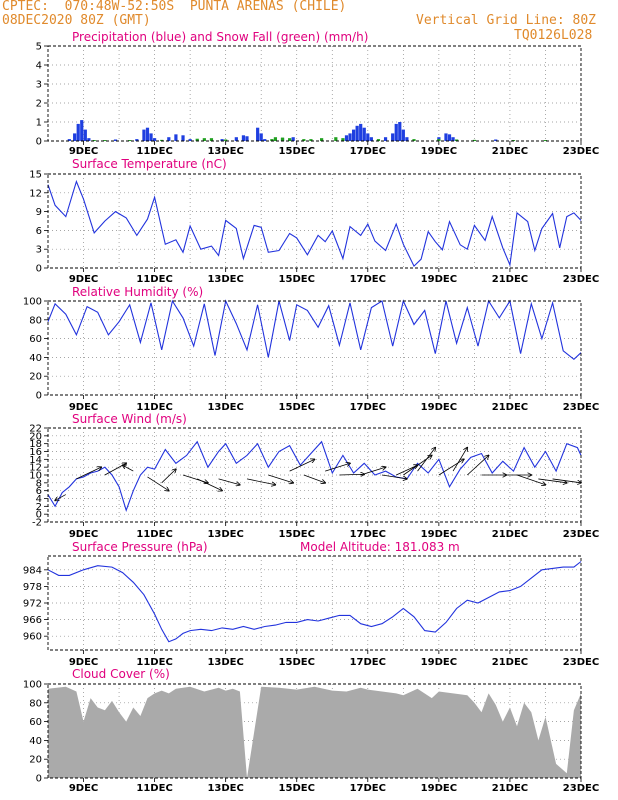 The width and height of the screenshot is (618, 800). Describe the element at coordinates (35, 436) in the screenshot. I see `y-tick-label: 20` at that location.